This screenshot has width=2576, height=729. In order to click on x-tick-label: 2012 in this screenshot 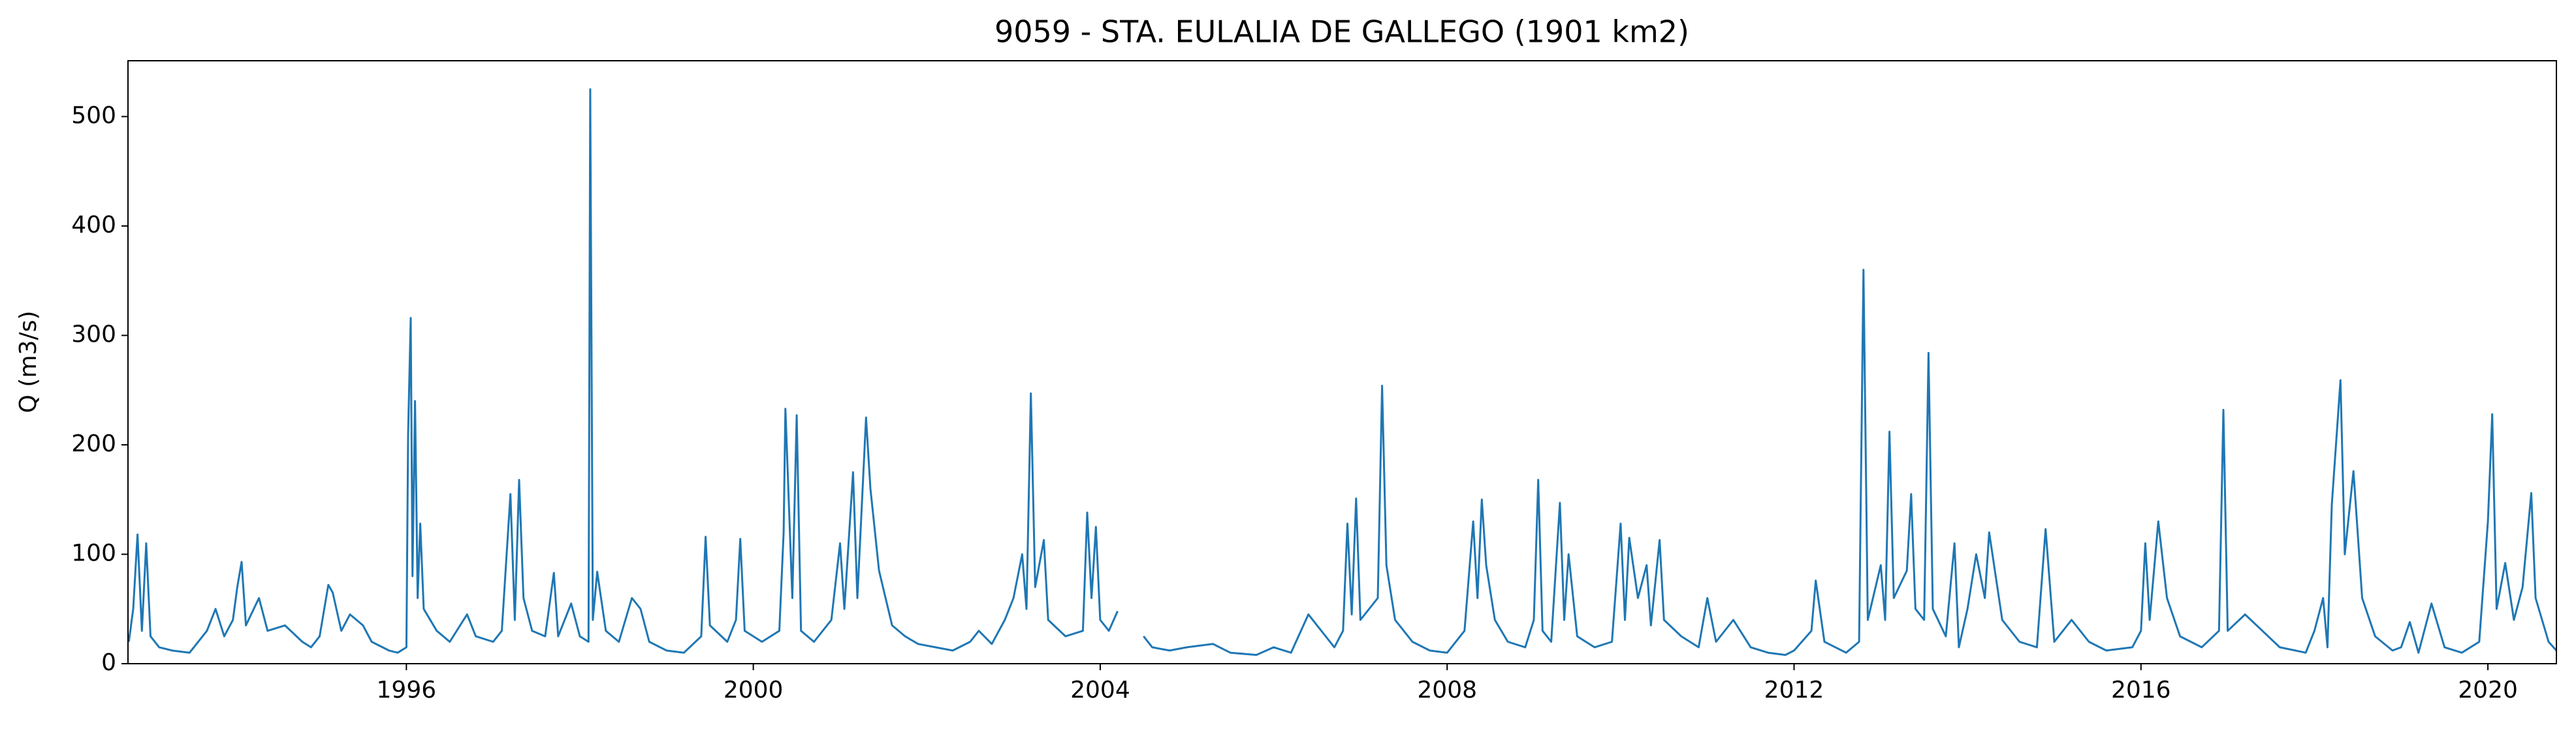, I will do `click(1794, 690)`.